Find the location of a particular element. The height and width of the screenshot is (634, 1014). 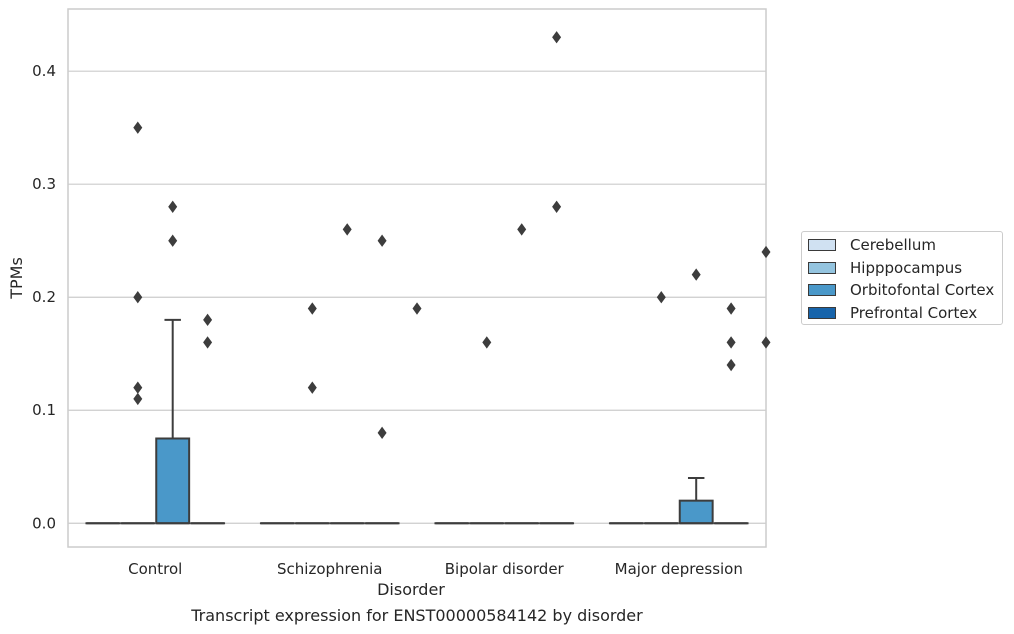

y-axis-title: TPMs is located at coordinates (16, 278).